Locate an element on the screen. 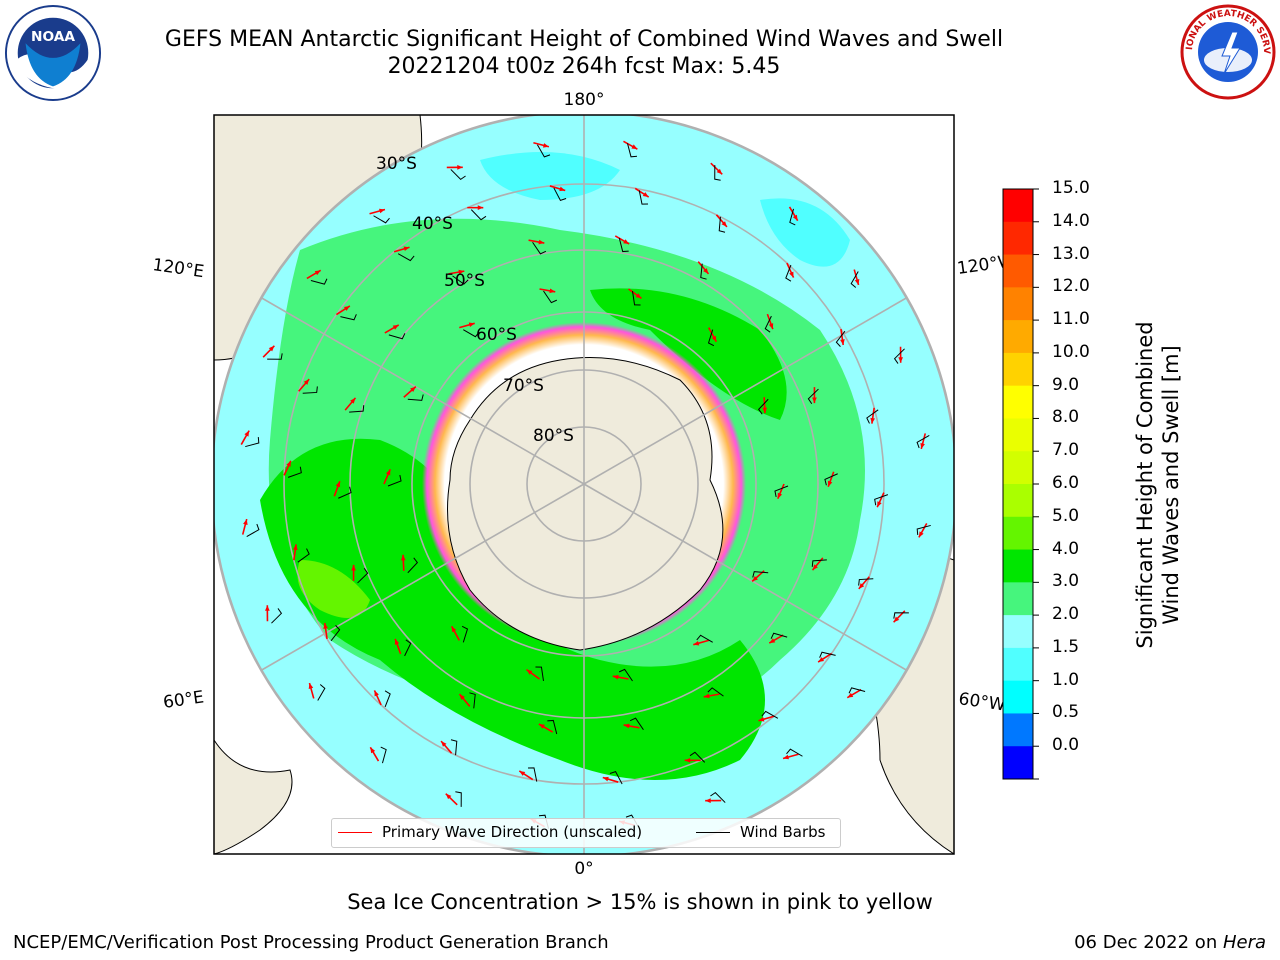 The height and width of the screenshot is (960, 1280). legend-barbs-label: Wind Barbs is located at coordinates (783, 832).